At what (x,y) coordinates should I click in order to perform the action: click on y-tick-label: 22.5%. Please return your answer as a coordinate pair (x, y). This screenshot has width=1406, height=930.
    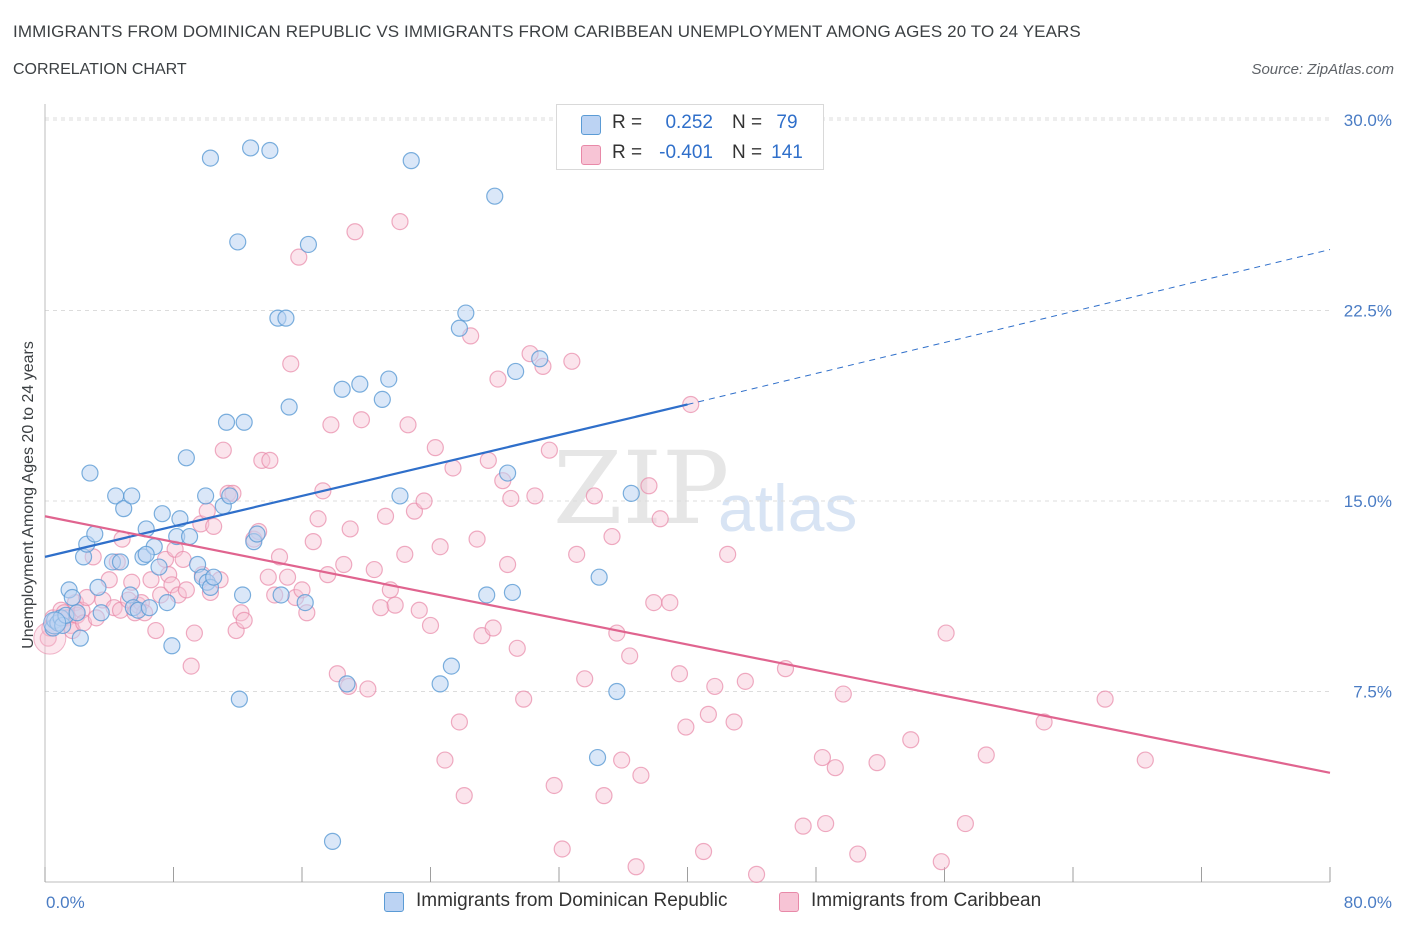
    Looking at the image, I should click on (1368, 311).